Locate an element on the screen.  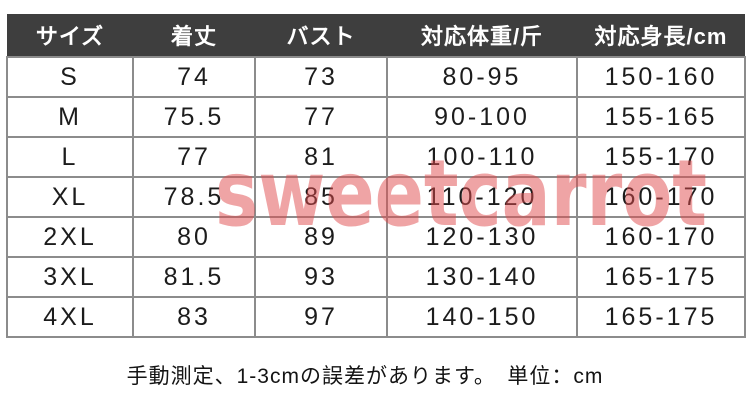
value-cell: 130-140 is located at coordinates (482, 277).